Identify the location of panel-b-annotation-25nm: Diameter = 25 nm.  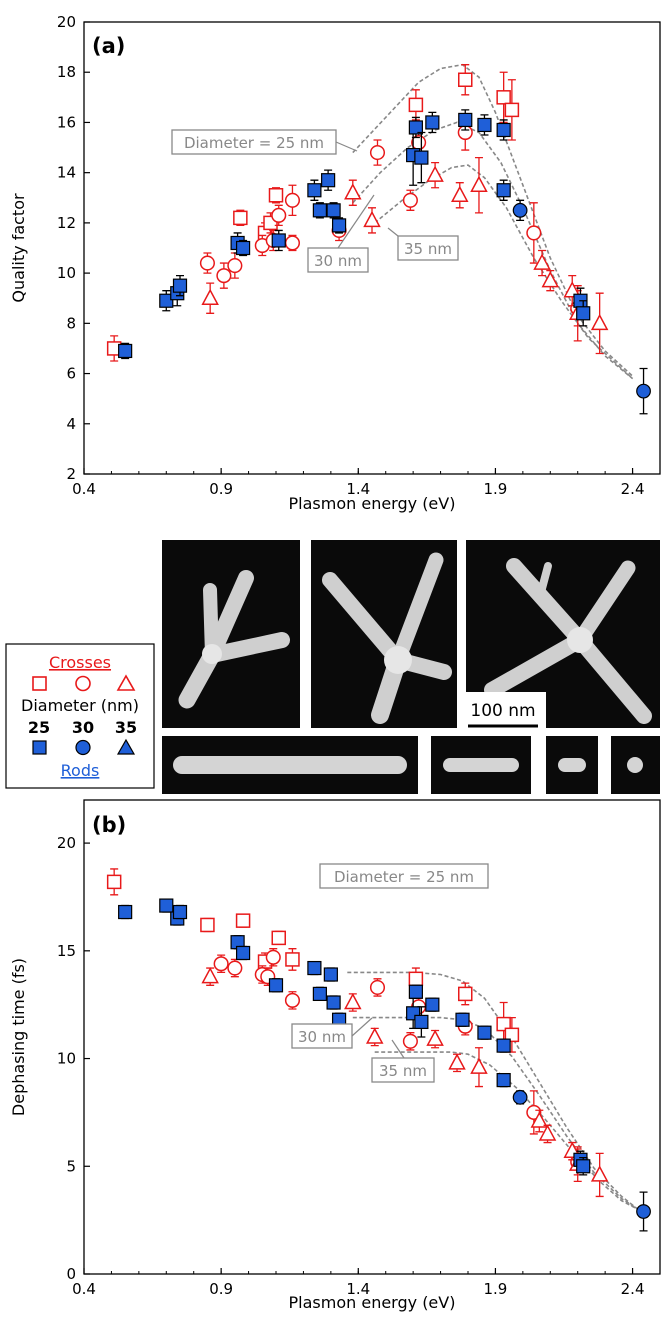
(404, 876).